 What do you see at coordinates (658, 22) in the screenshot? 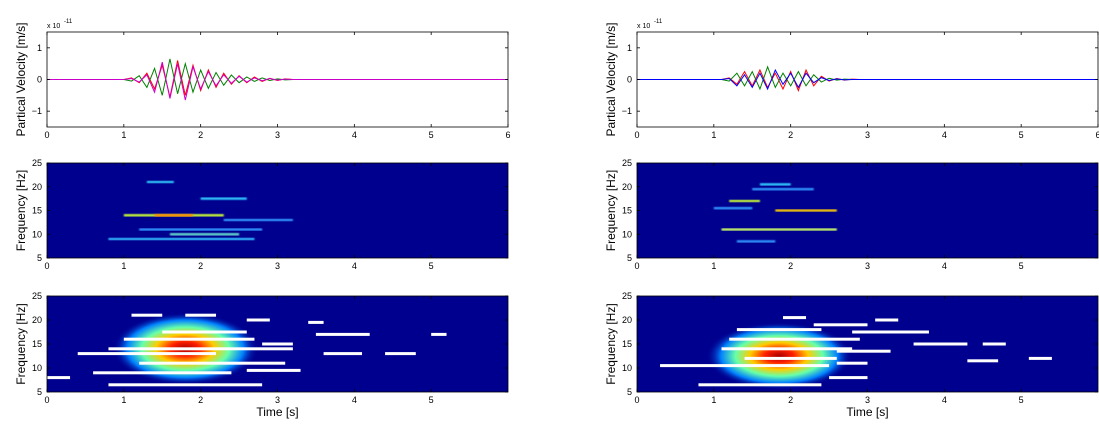
I see `y-offset-exponent: -11` at bounding box center [658, 22].